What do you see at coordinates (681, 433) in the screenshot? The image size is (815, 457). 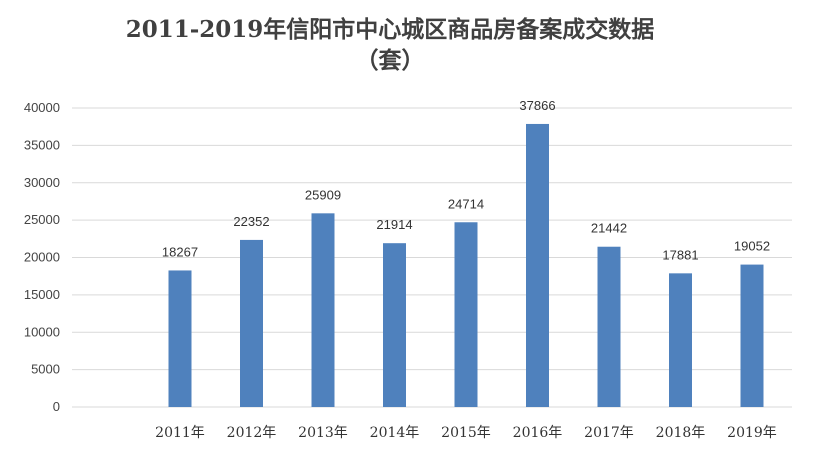 I see `x-tick-label: 2018年` at bounding box center [681, 433].